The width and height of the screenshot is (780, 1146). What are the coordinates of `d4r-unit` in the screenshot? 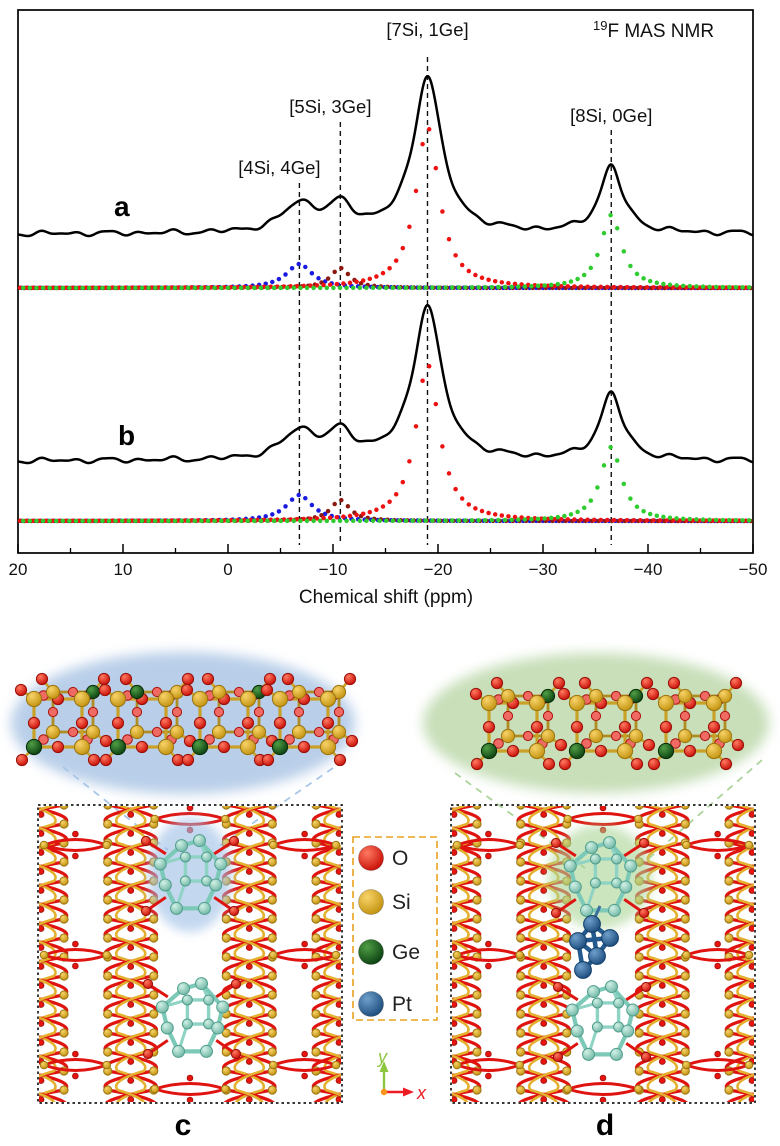 It's located at (229, 719).